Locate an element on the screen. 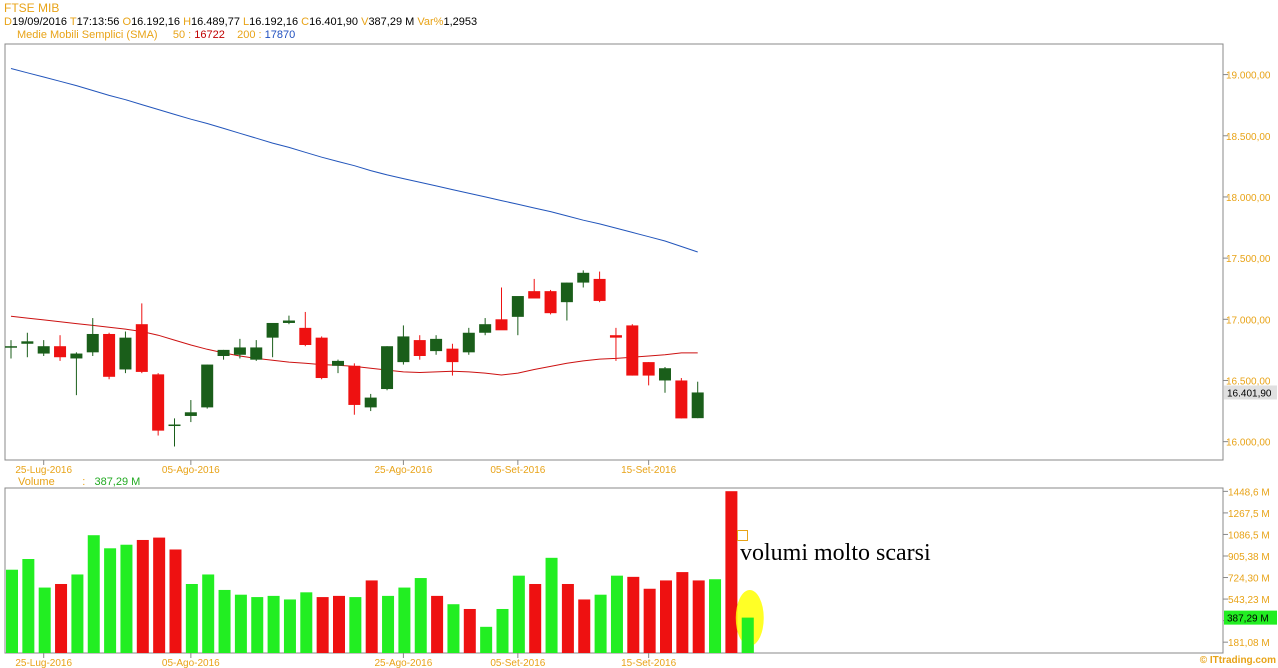  open-value: 16.192,16 is located at coordinates (155, 22).